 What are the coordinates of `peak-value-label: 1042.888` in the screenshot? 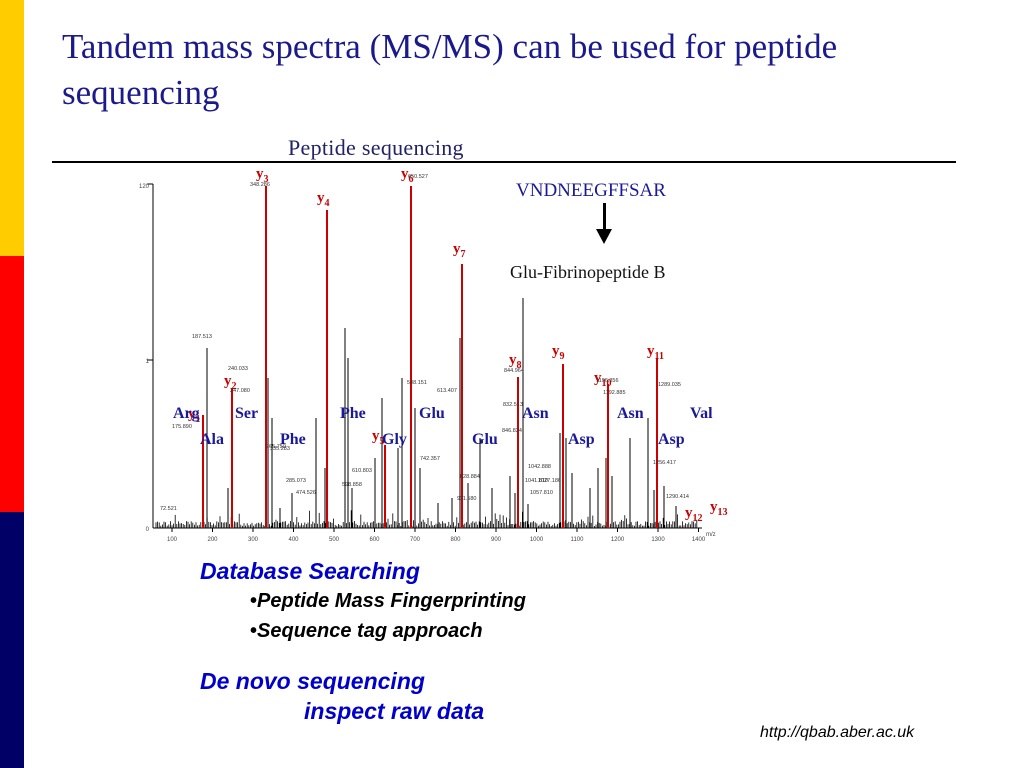 It's located at (539, 467).